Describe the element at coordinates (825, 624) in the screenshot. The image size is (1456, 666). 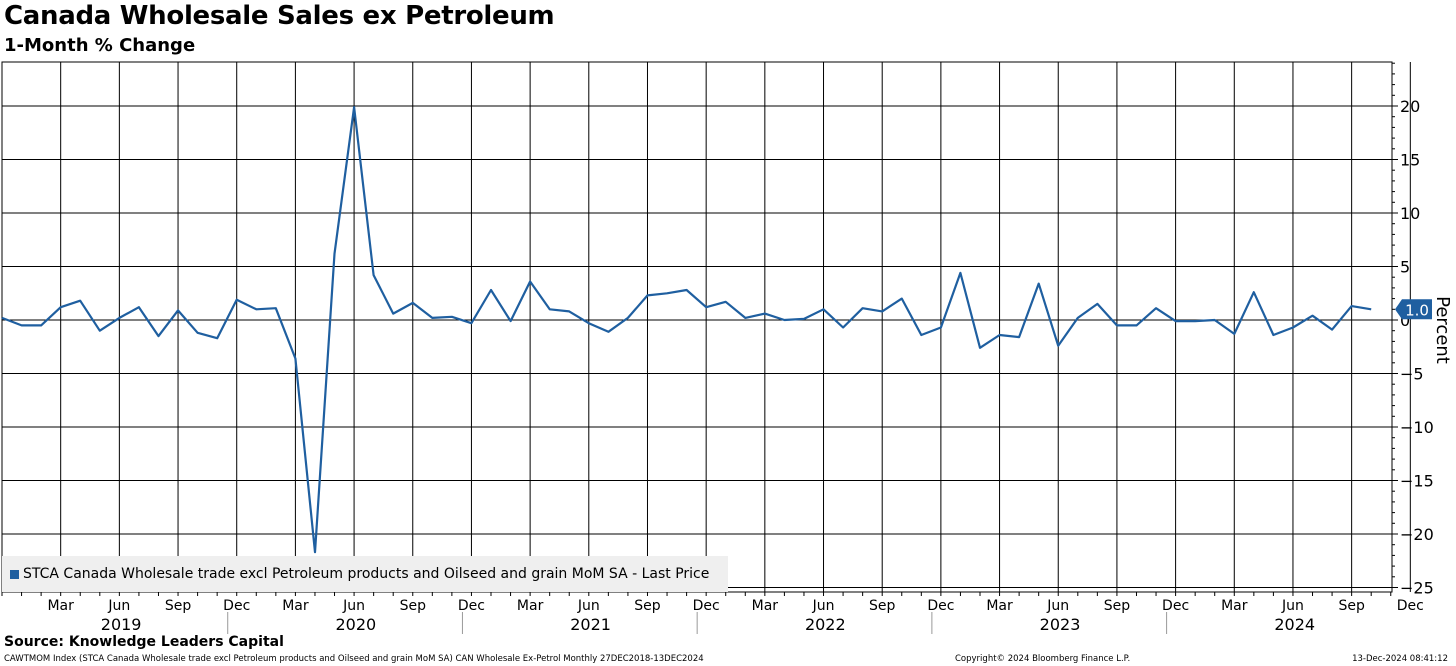
I see `x-year-label: 2022` at that location.